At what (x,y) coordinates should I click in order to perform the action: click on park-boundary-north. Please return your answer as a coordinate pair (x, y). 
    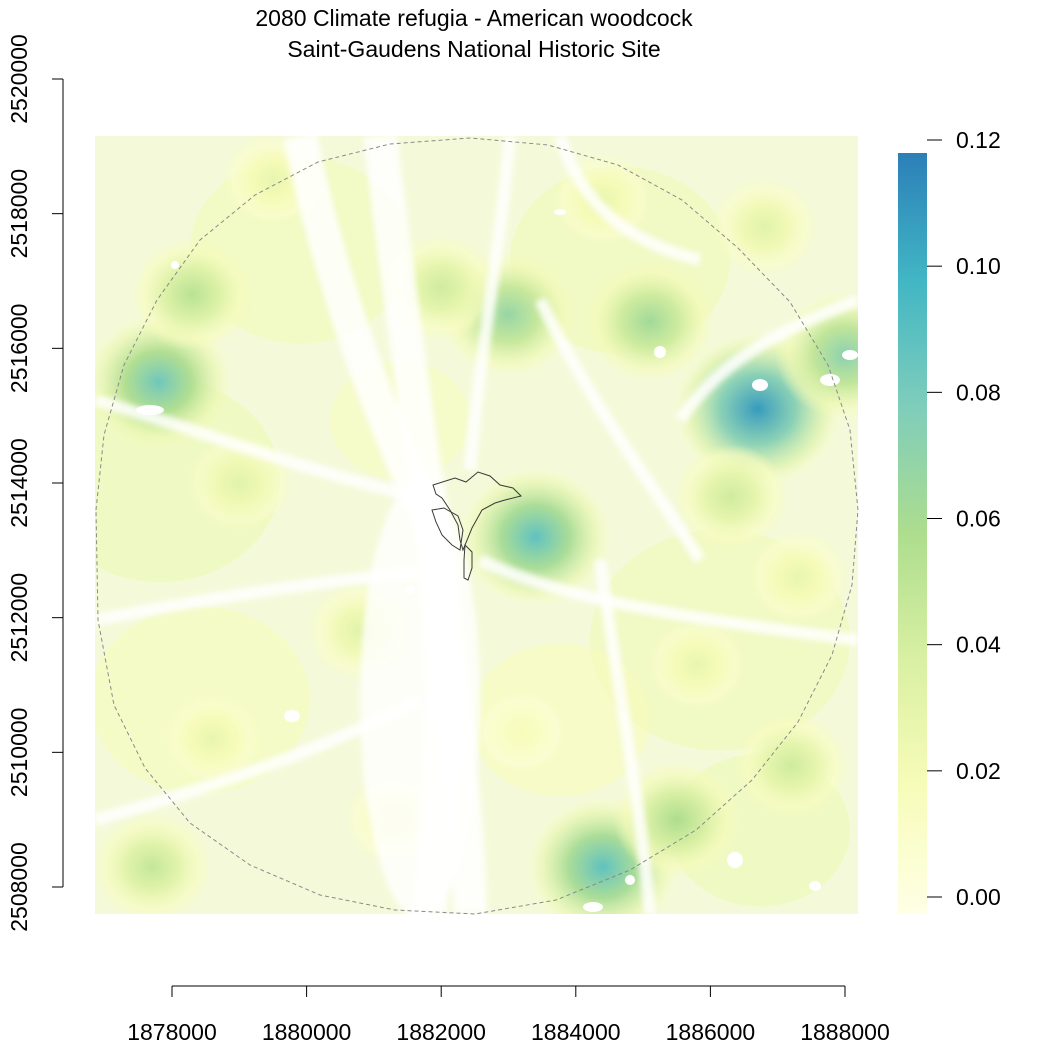
    Looking at the image, I should click on (477, 511).